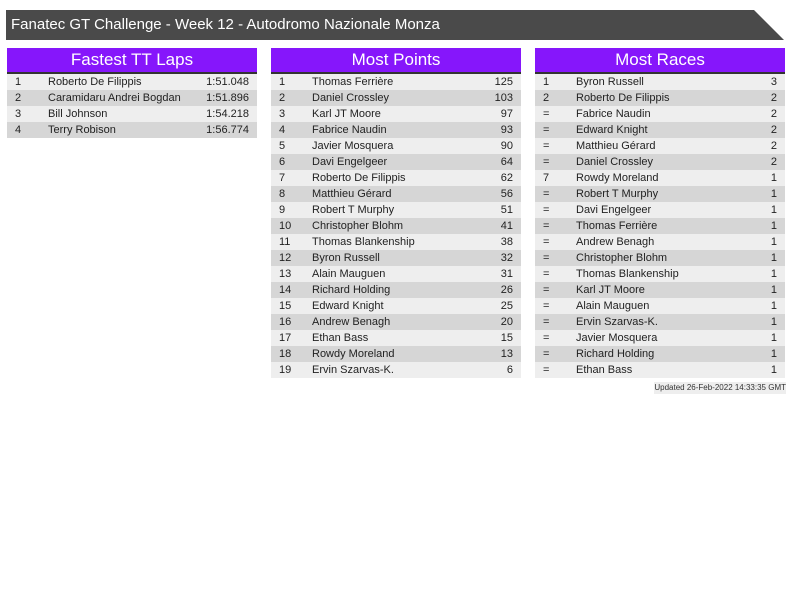  What do you see at coordinates (396, 322) in the screenshot?
I see `table-row: 16 Andrew Benagh 20` at bounding box center [396, 322].